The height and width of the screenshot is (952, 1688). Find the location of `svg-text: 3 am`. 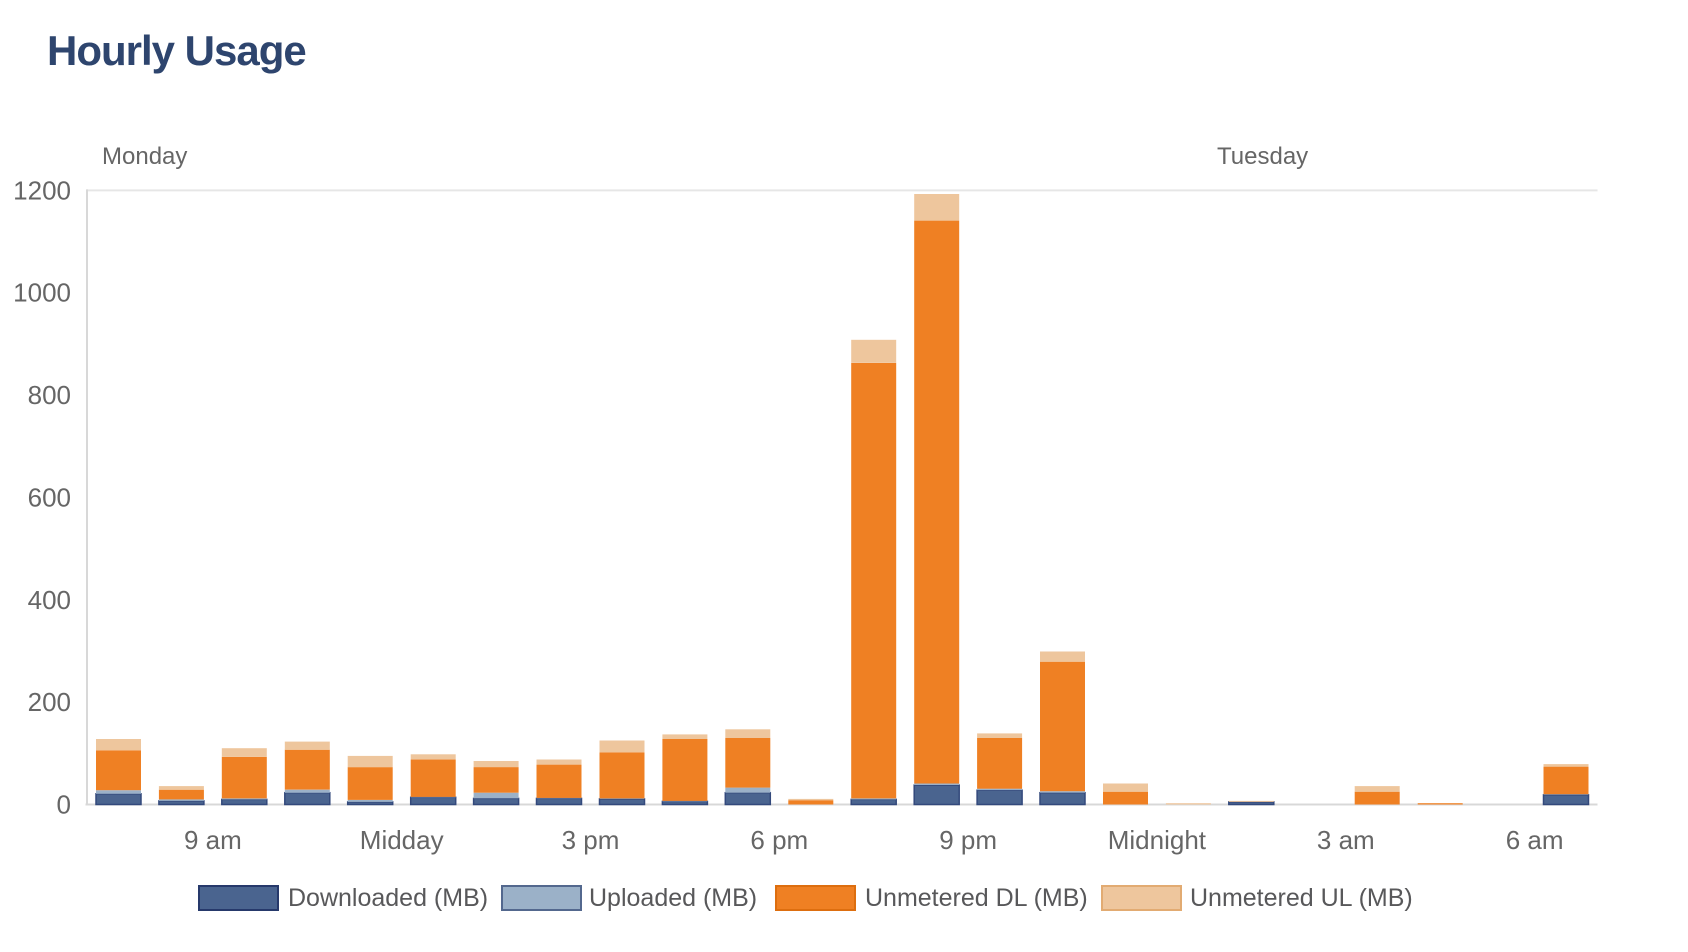

svg-text: 3 am is located at coordinates (1346, 840).